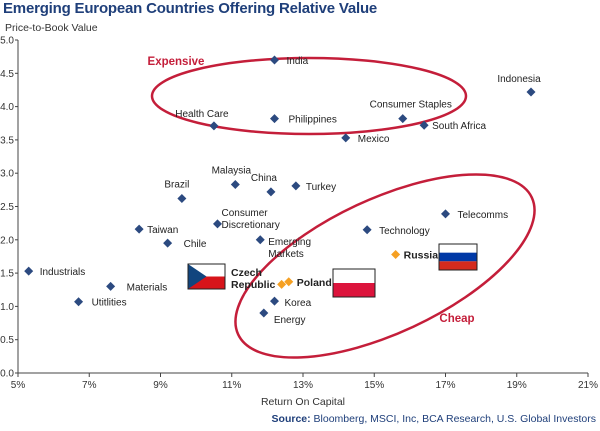 The image size is (600, 431). Describe the element at coordinates (147, 287) in the screenshot. I see `label-materials: Materials` at that location.